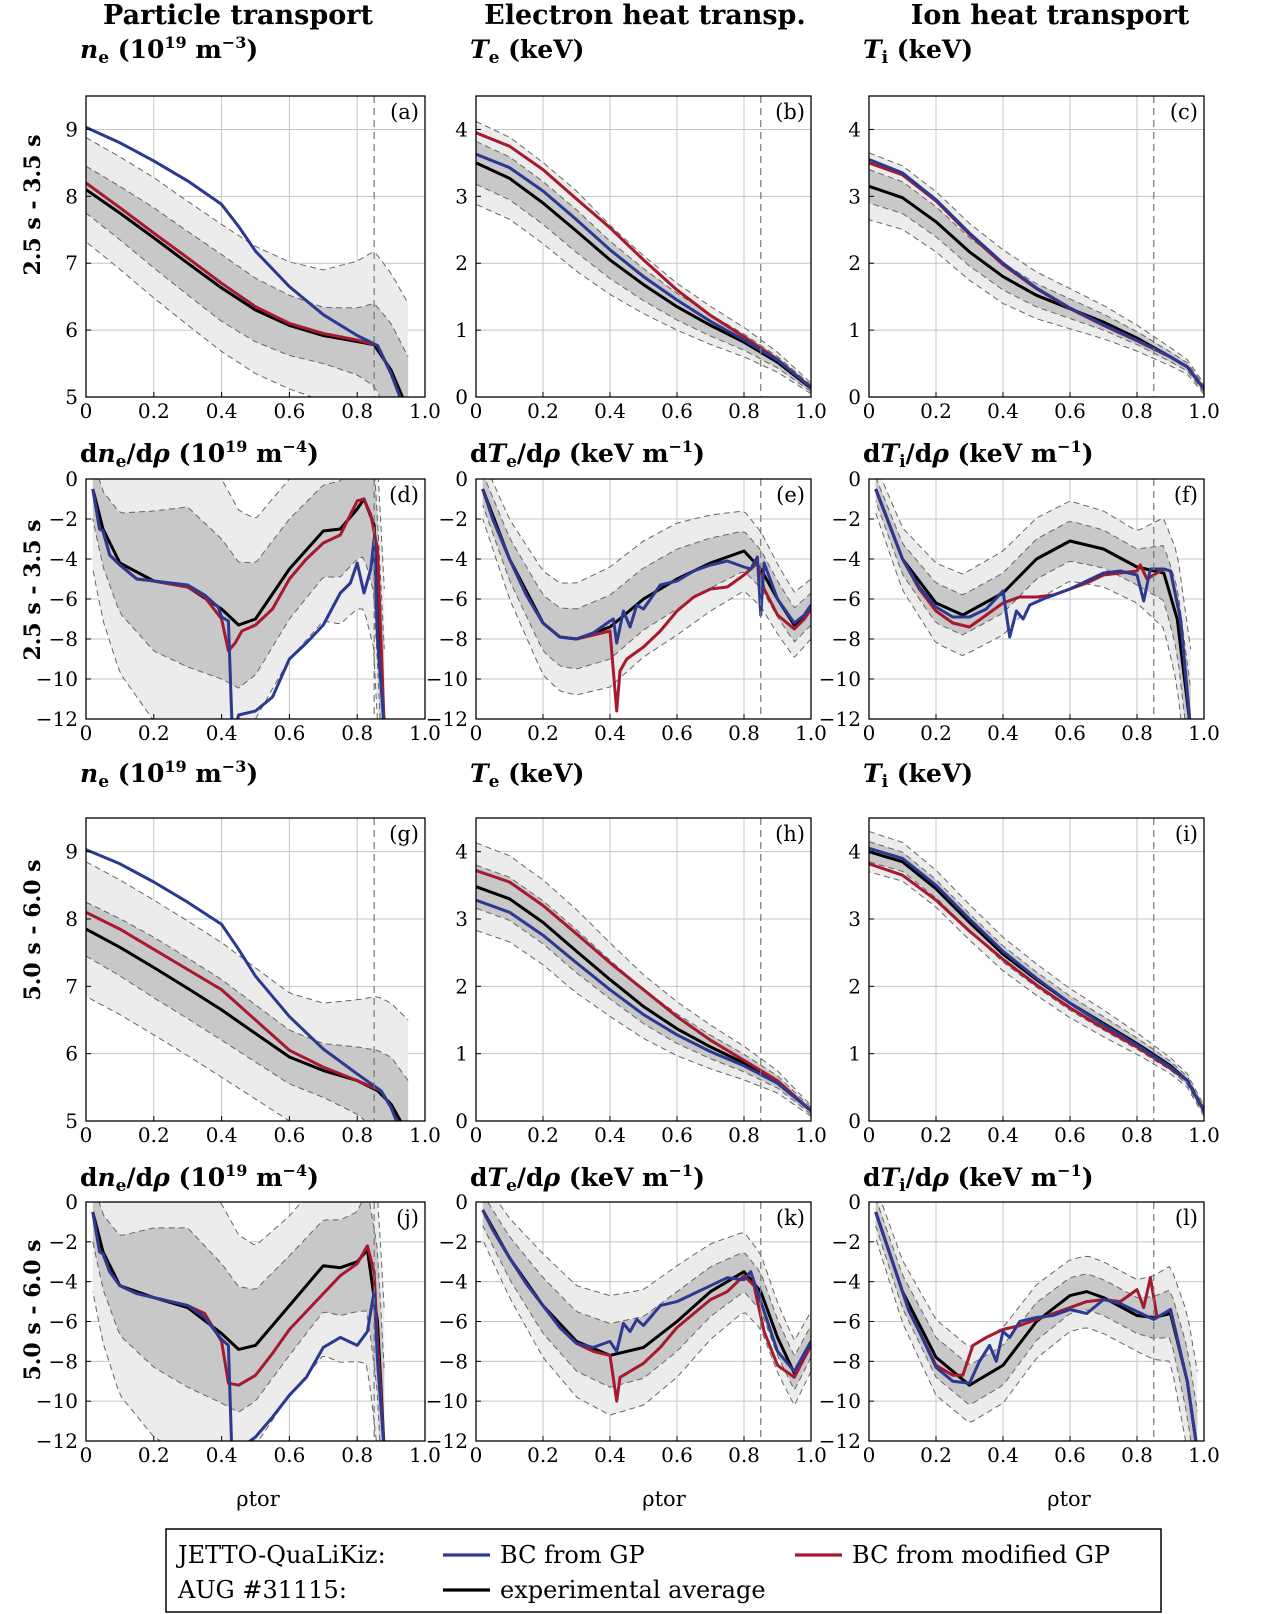 The height and width of the screenshot is (1614, 1273). What do you see at coordinates (1186, 834) in the screenshot?
I see `panel-tag: (i)` at bounding box center [1186, 834].